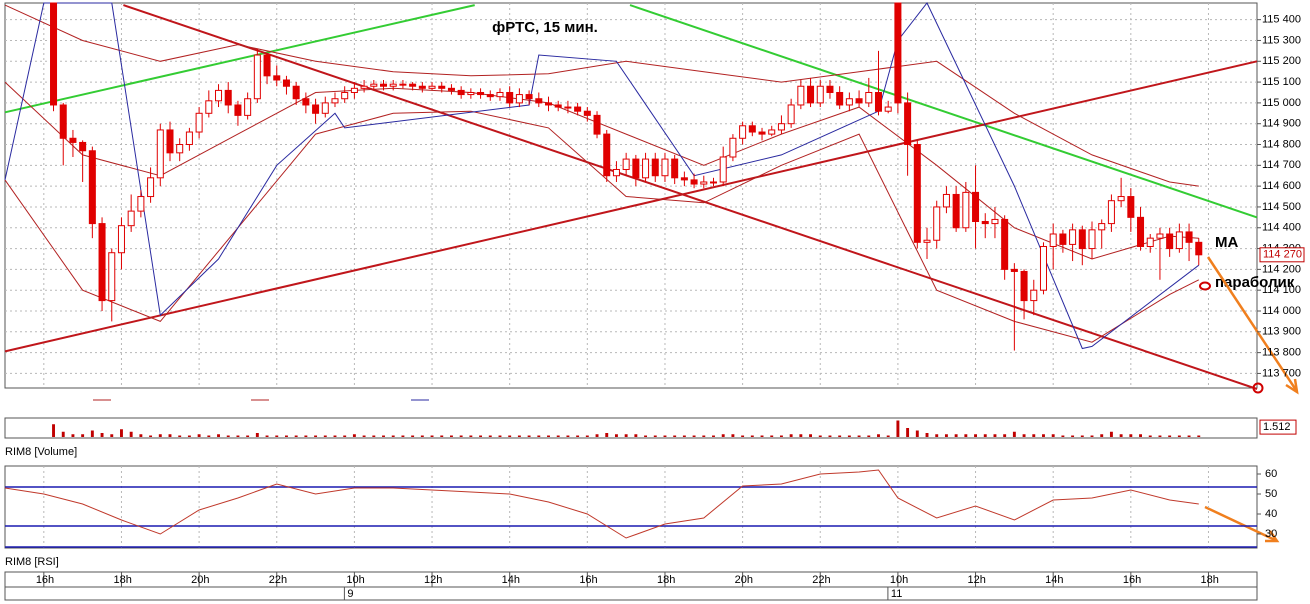 Image resolution: width=1310 pixels, height=604 pixels. Describe the element at coordinates (1281, 165) in the screenshot. I see `y-tick-label: 114 700` at that location.